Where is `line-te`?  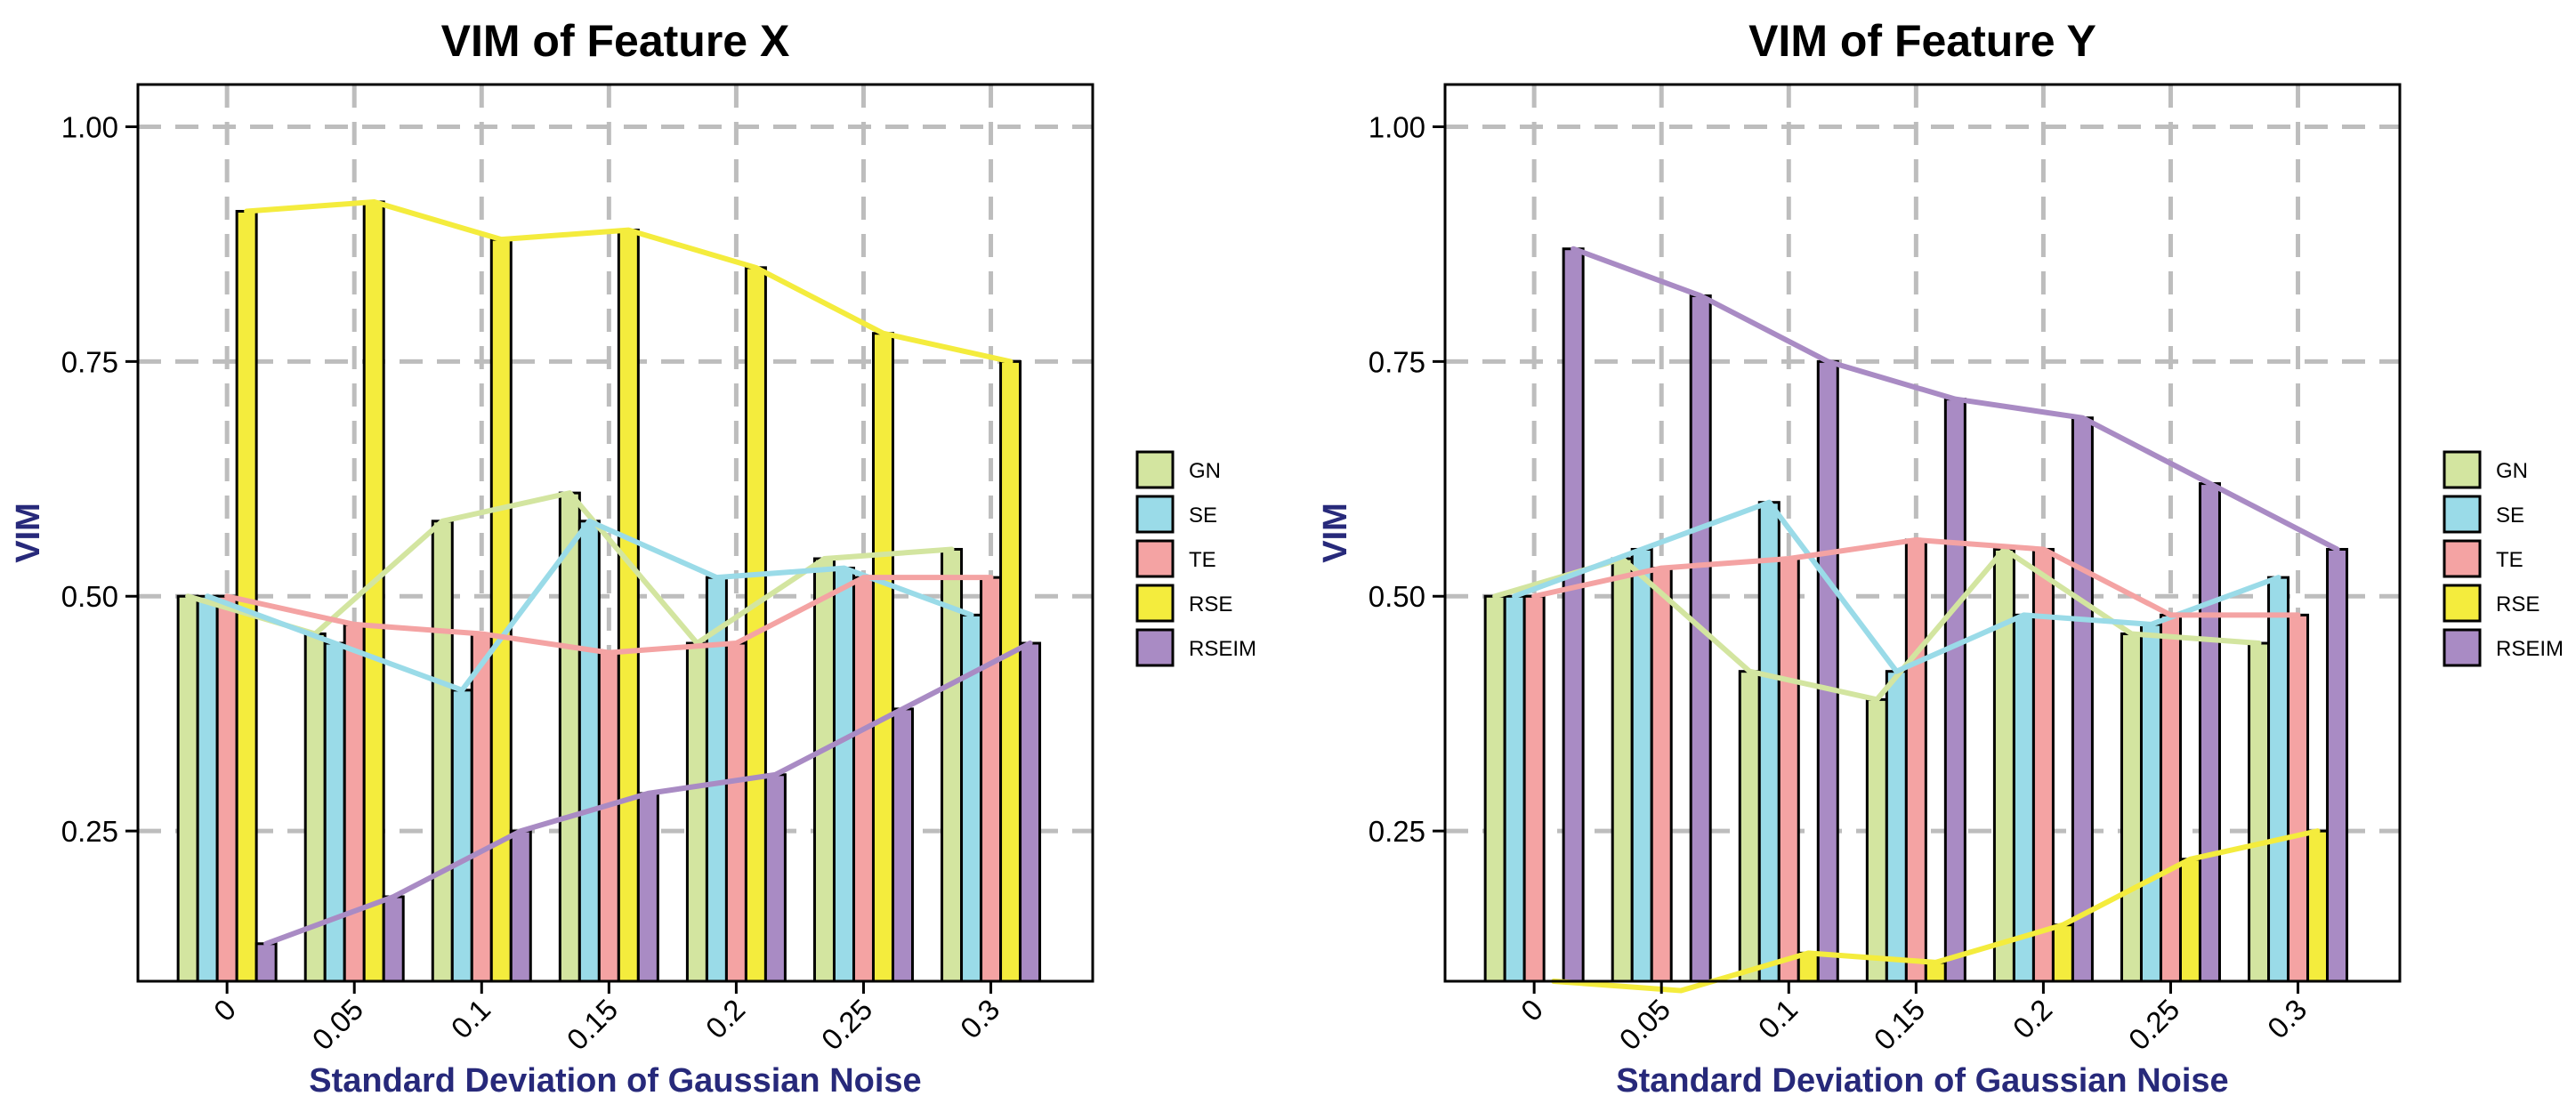
line-te is located at coordinates (609, 615).